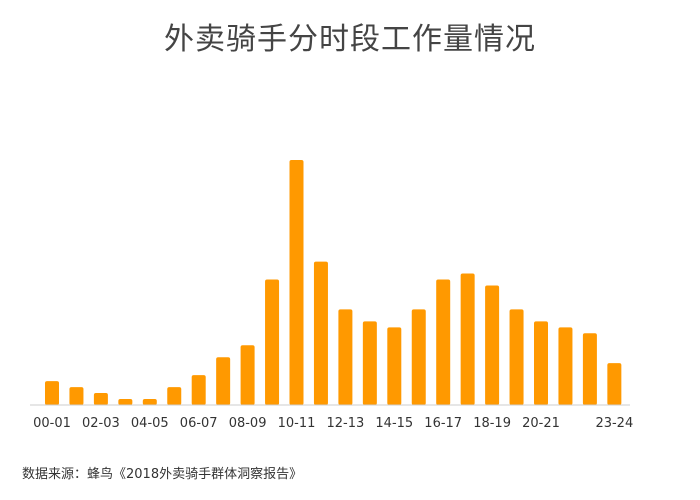  Describe the element at coordinates (101, 423) in the screenshot. I see `x-tick-label: 02-03` at that location.